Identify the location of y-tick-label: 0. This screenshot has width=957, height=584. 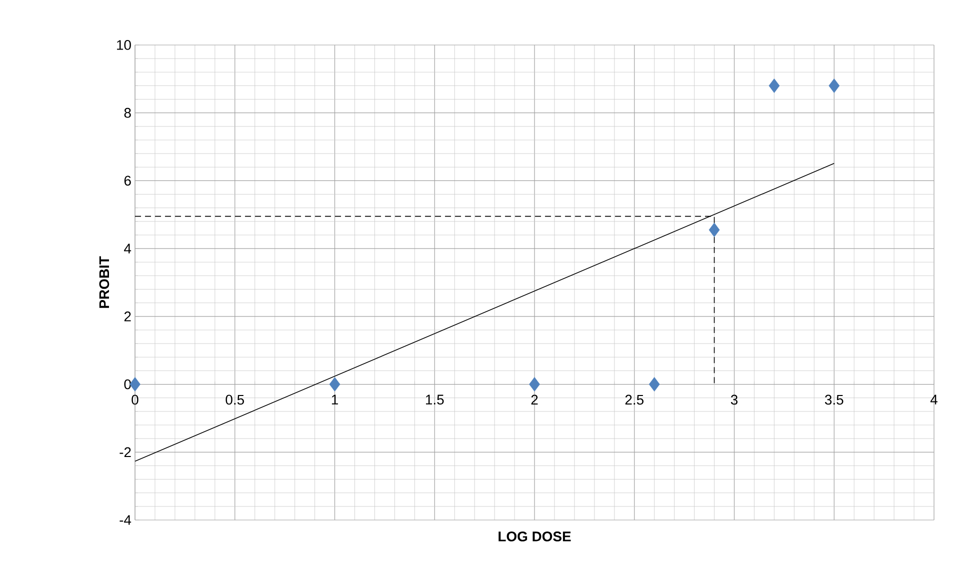
(127, 384).